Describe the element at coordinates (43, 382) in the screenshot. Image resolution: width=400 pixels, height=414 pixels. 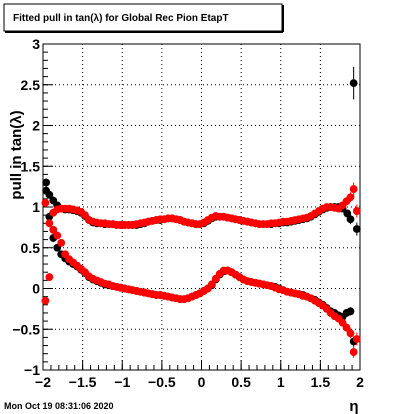
I see `x-tick-label: −2` at that location.